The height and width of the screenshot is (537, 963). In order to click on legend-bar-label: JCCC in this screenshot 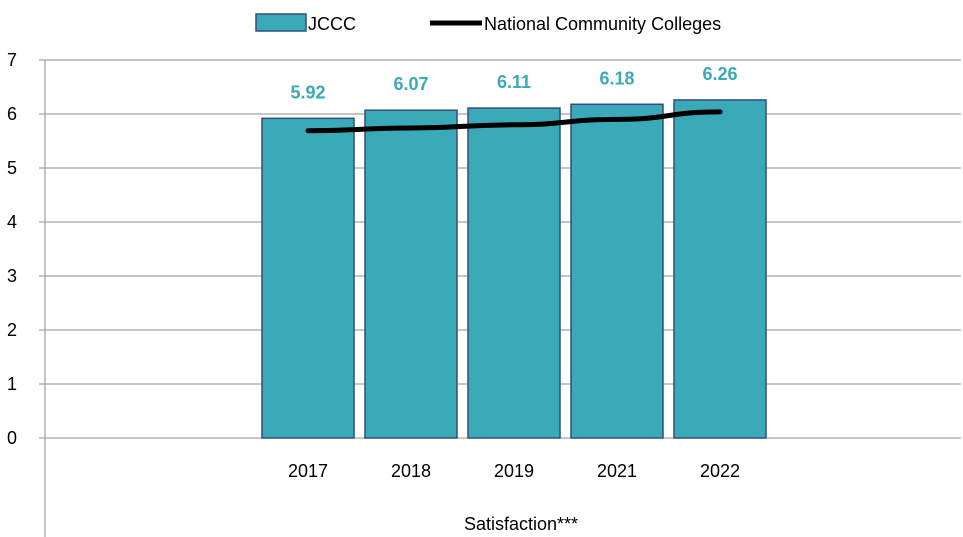, I will do `click(332, 24)`.